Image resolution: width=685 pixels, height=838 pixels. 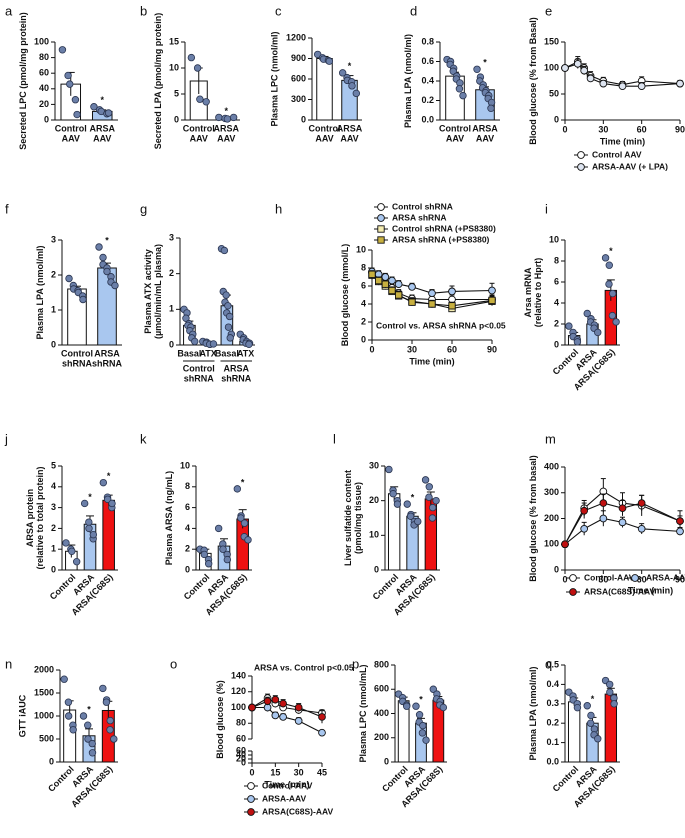 What do you see at coordinates (381, 218) in the screenshot?
I see `legend-marker` at bounding box center [381, 218].